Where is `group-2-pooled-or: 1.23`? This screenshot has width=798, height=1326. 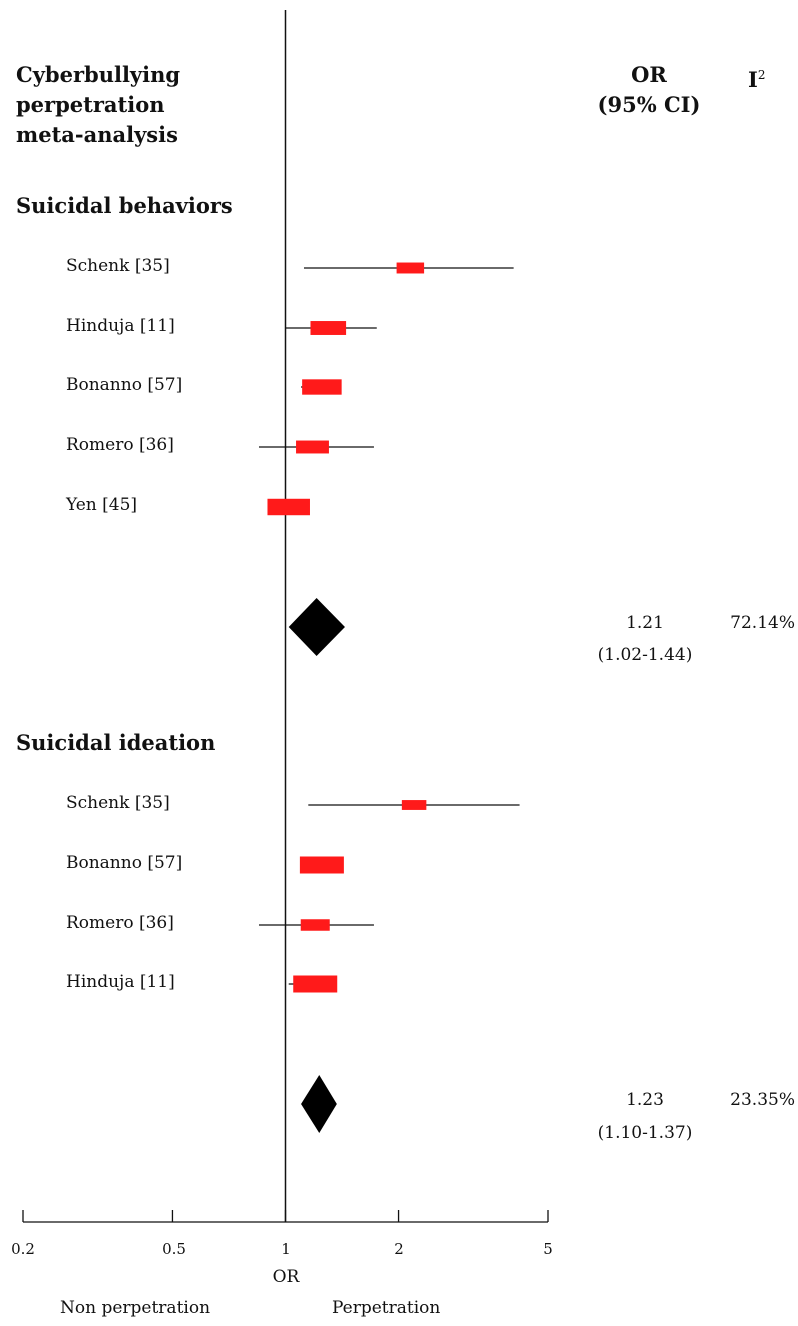
group-2-pooled-or: 1.23 is located at coordinates (645, 1100).